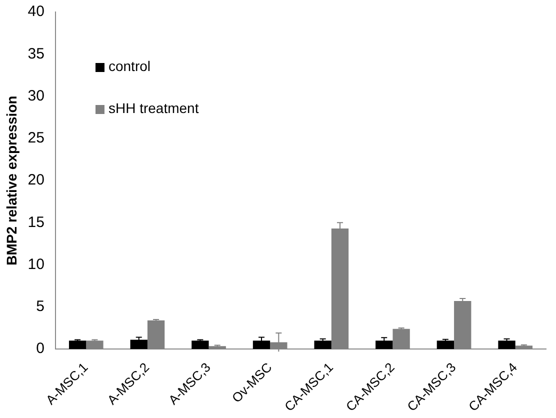 The height and width of the screenshot is (418, 556). Describe the element at coordinates (11, 181) in the screenshot. I see `y-axis-title: BMP2 relative expression` at that location.